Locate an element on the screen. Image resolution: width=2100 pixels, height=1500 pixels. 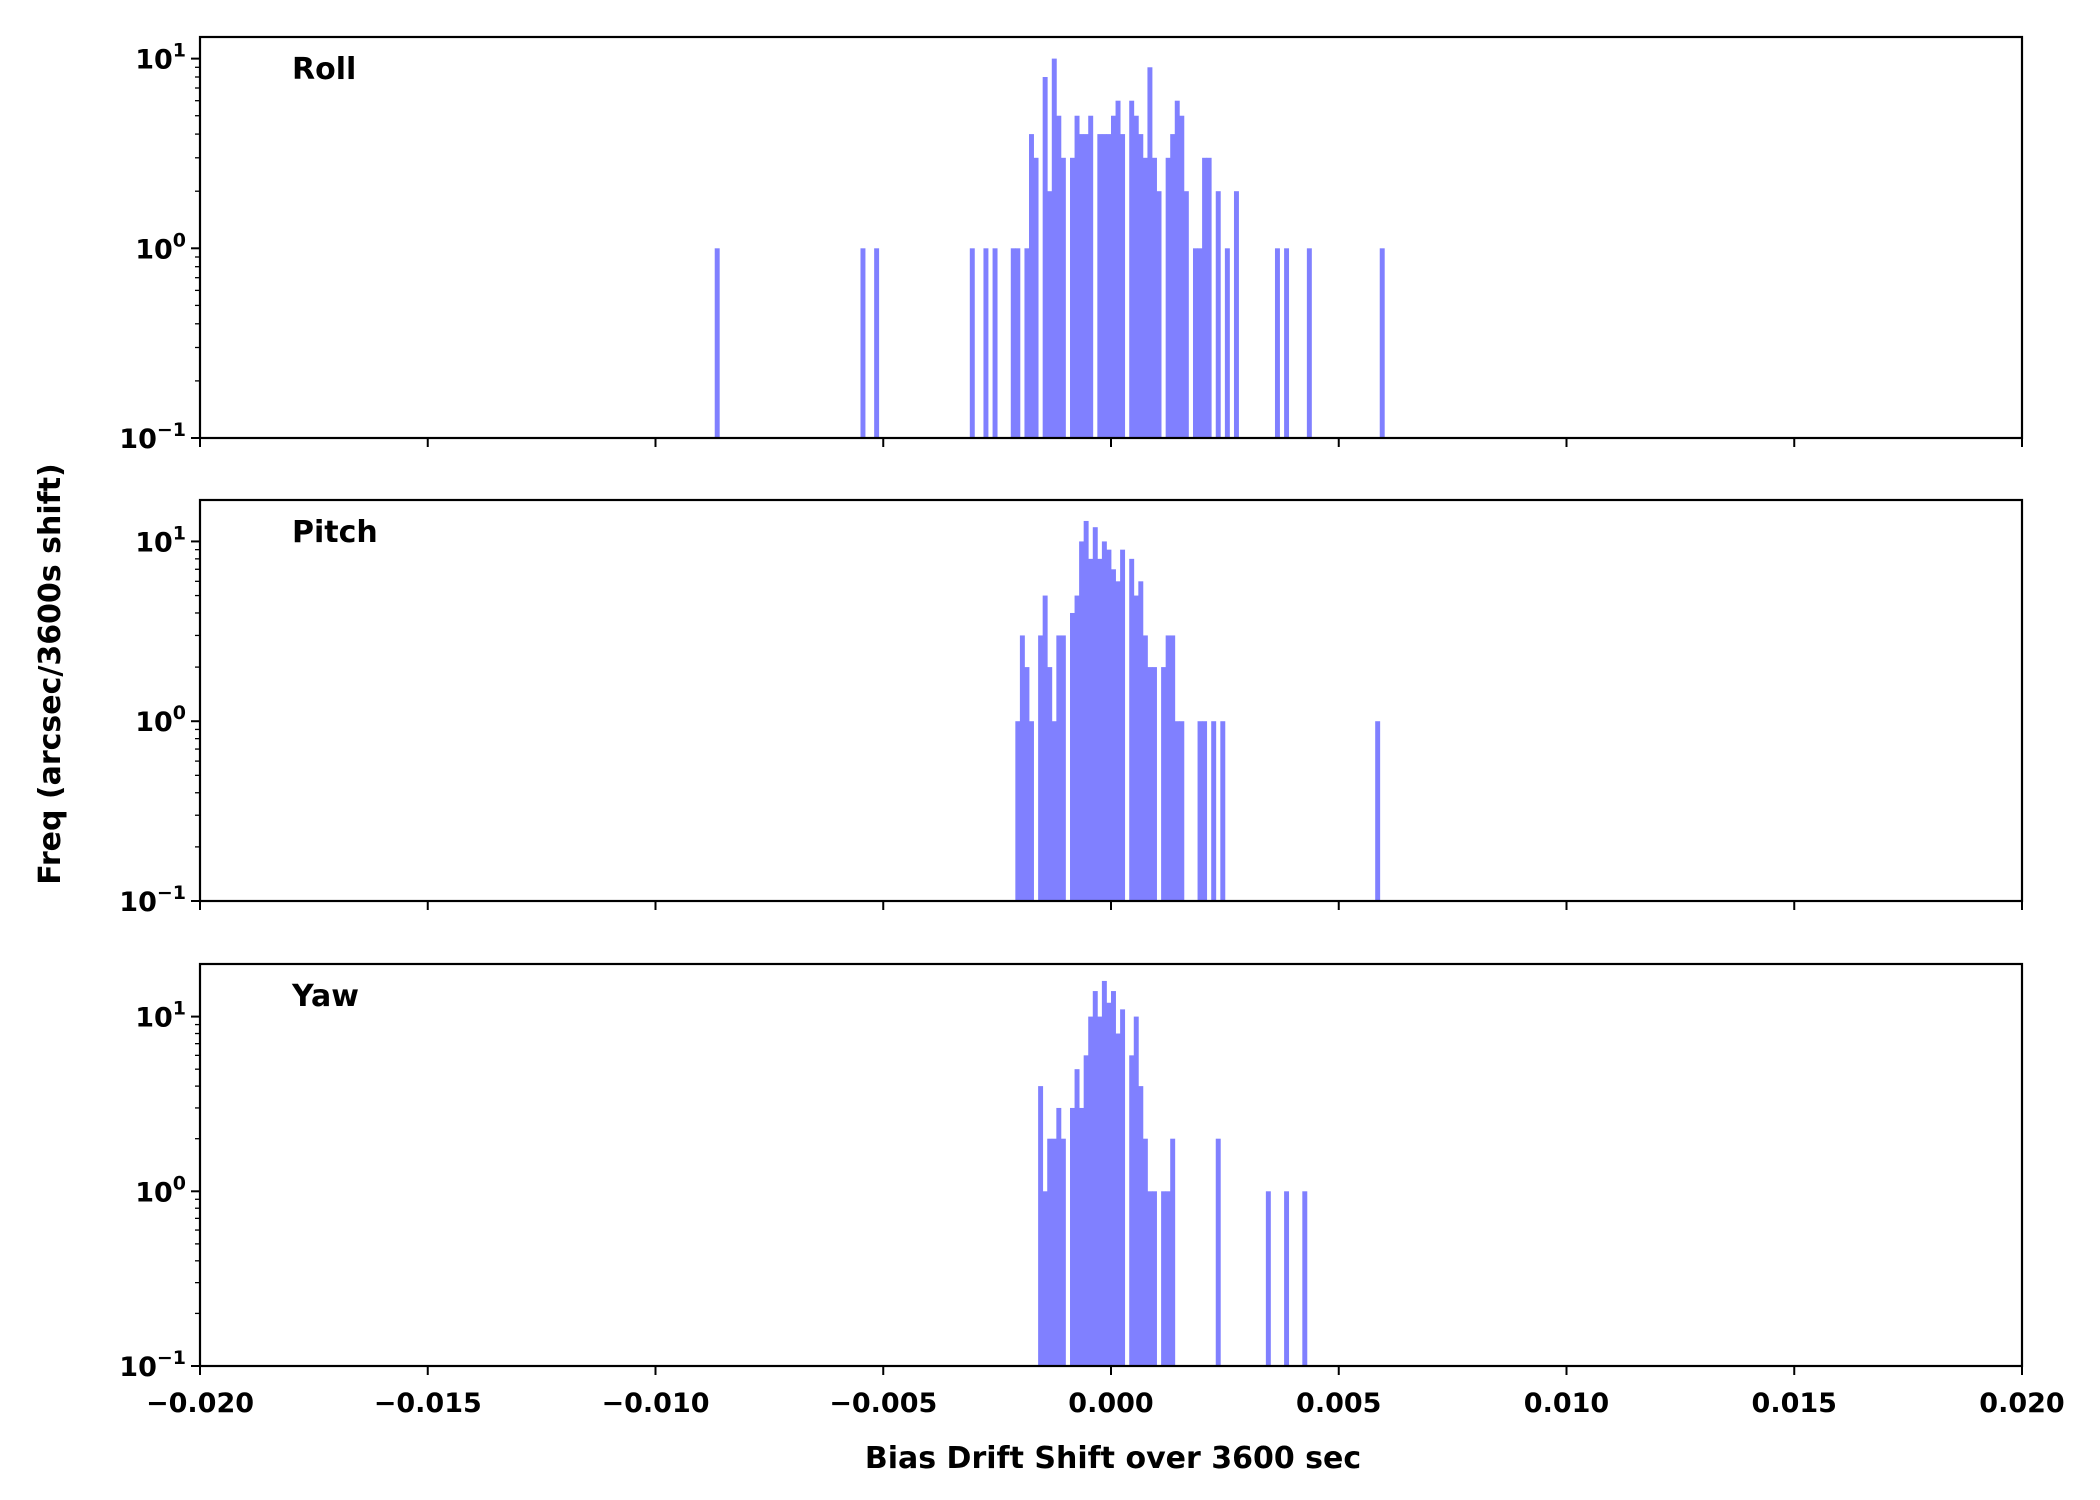
x-tick-label: −0.005 is located at coordinates (883, 1403).